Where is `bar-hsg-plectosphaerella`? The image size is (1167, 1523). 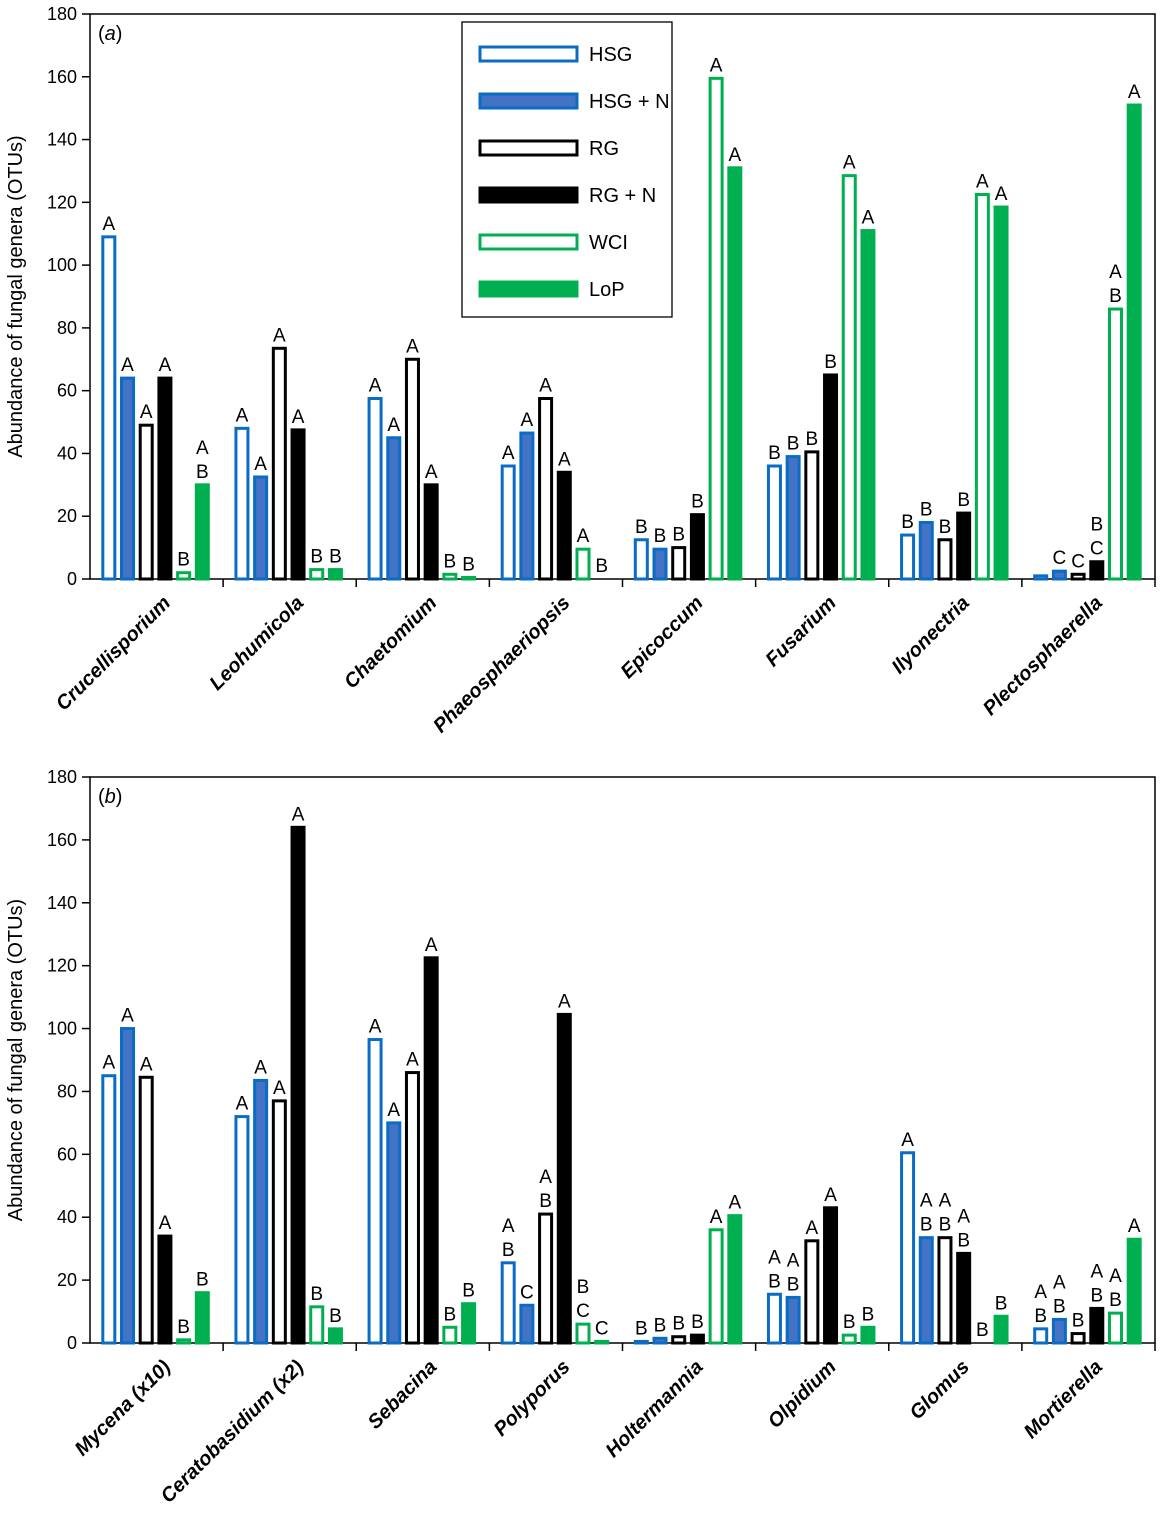 bar-hsg-plectosphaerella is located at coordinates (1041, 577).